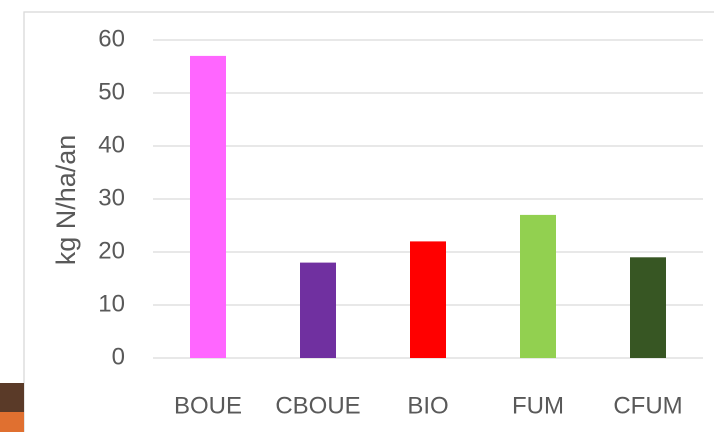 The width and height of the screenshot is (714, 432). I want to click on y-tick-label: 0, so click(118, 356).